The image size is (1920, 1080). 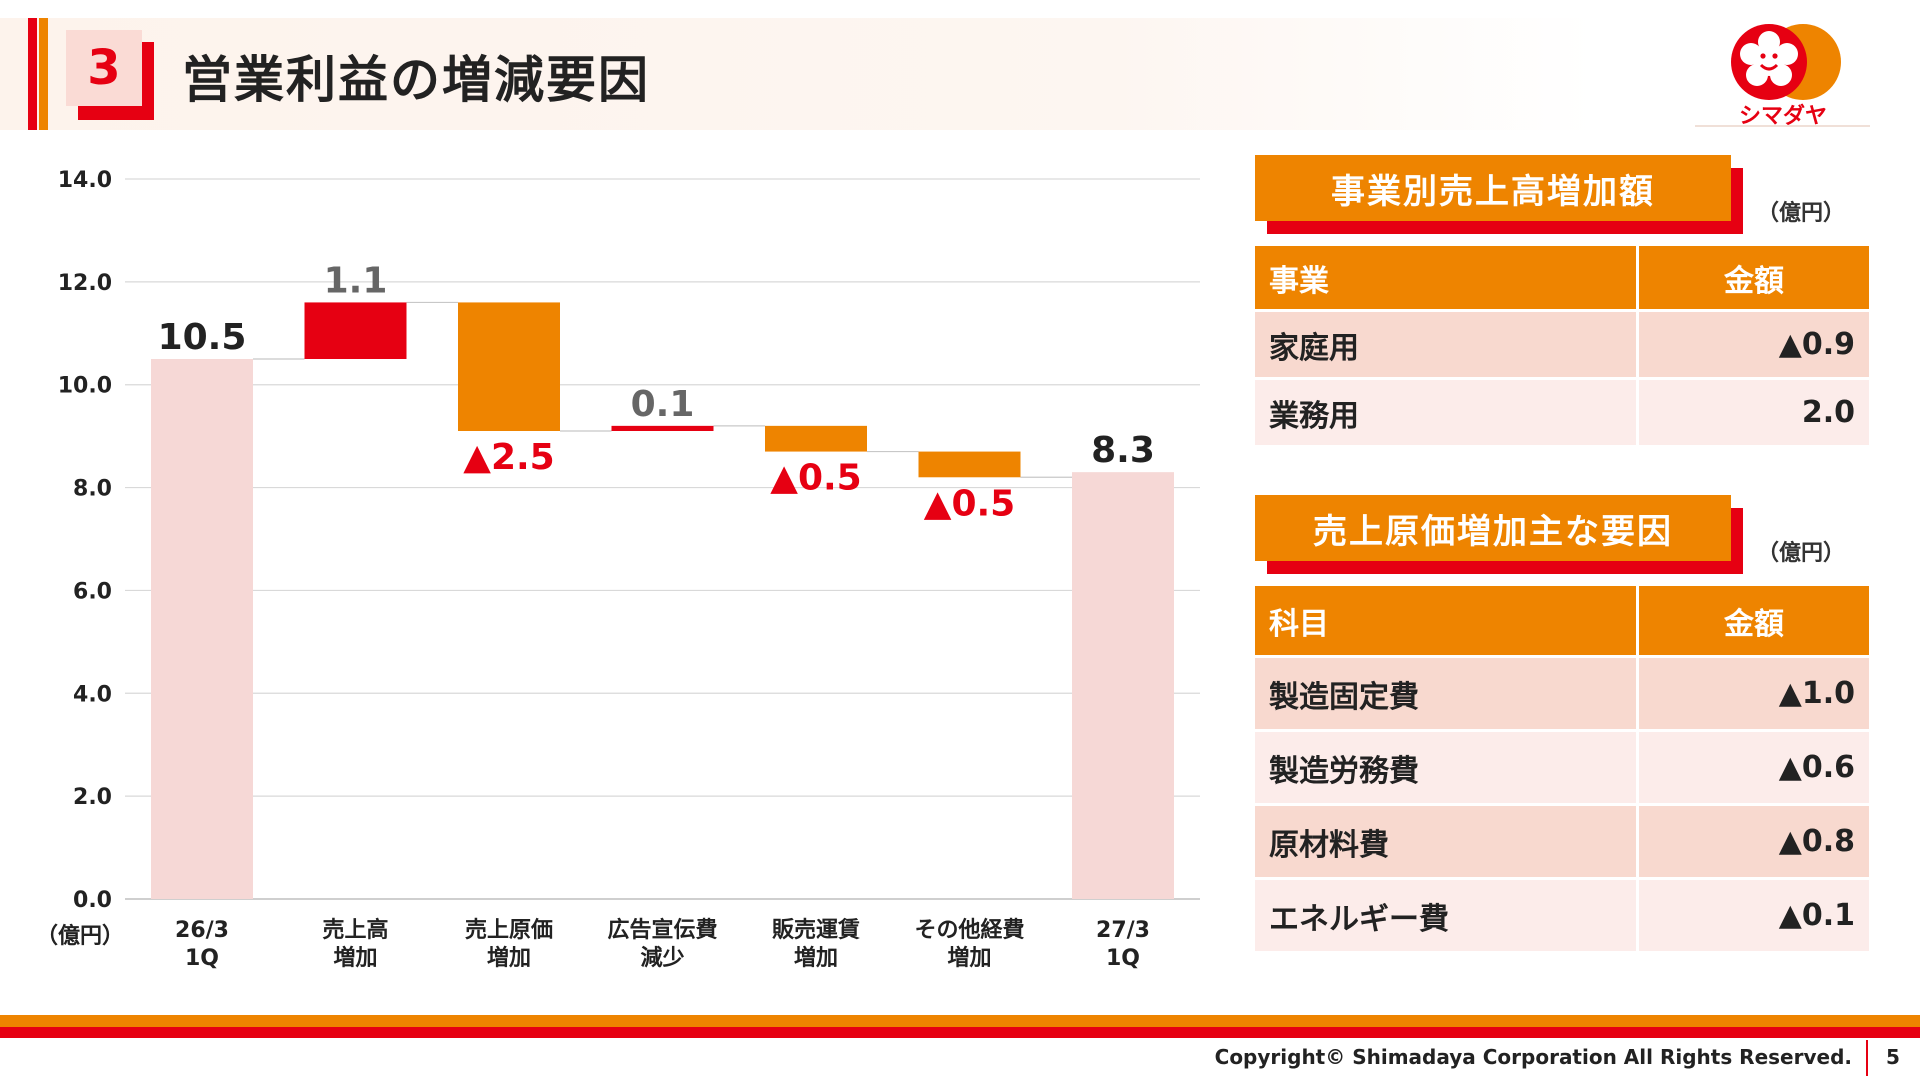 What do you see at coordinates (960, 1032) in the screenshot?
I see `footer-stripe-red` at bounding box center [960, 1032].